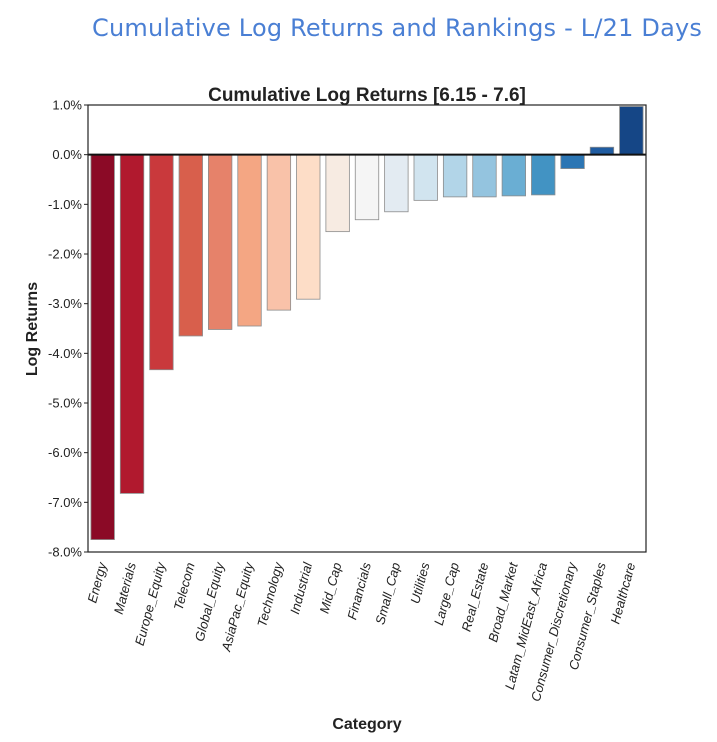  What do you see at coordinates (308, 227) in the screenshot?
I see `bar-industrial` at bounding box center [308, 227].